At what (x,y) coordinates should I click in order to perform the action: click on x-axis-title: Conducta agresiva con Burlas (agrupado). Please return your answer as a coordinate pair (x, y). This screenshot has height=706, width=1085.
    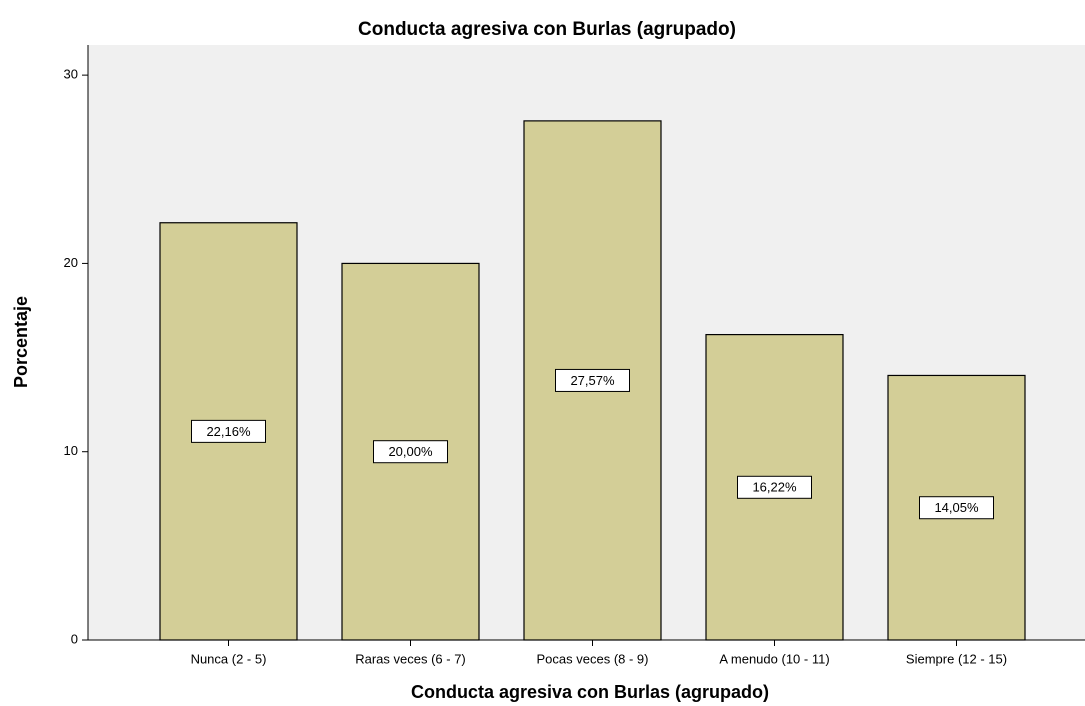
    Looking at the image, I should click on (590, 692).